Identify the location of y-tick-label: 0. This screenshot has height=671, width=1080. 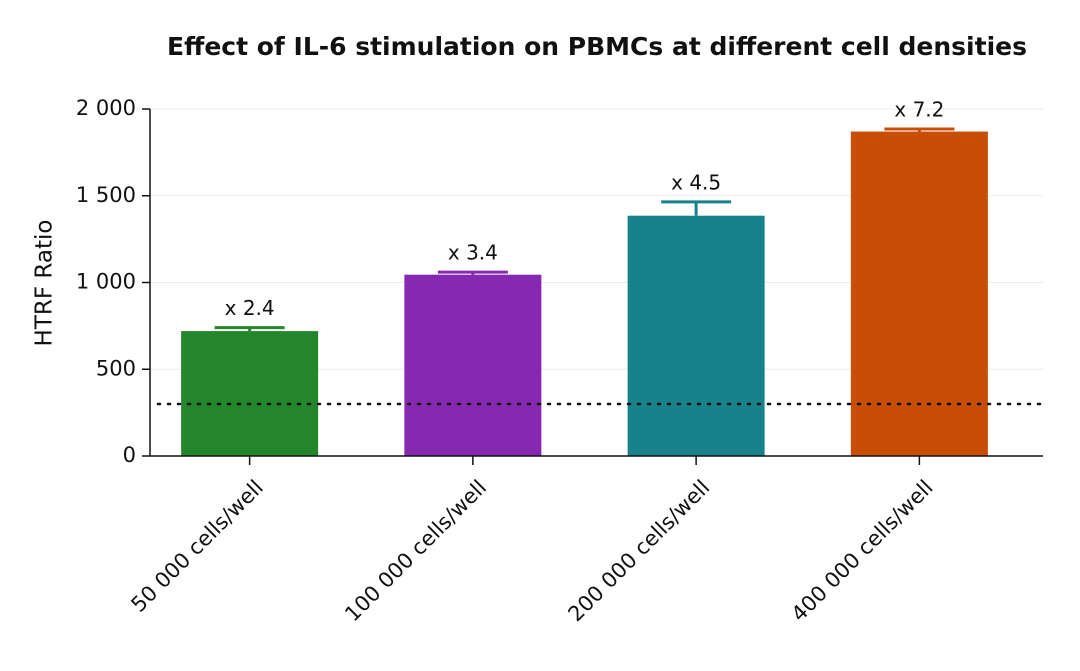
(129, 455).